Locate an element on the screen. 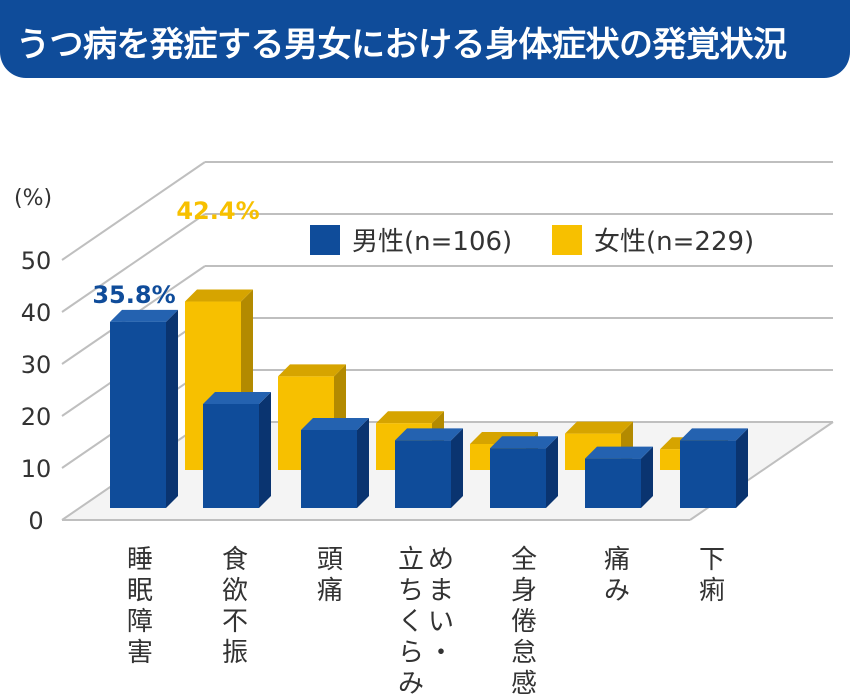 This screenshot has width=850, height=695. title-bar: うつ病を発症する男女における身体症状の発覚状況 is located at coordinates (425, 39).